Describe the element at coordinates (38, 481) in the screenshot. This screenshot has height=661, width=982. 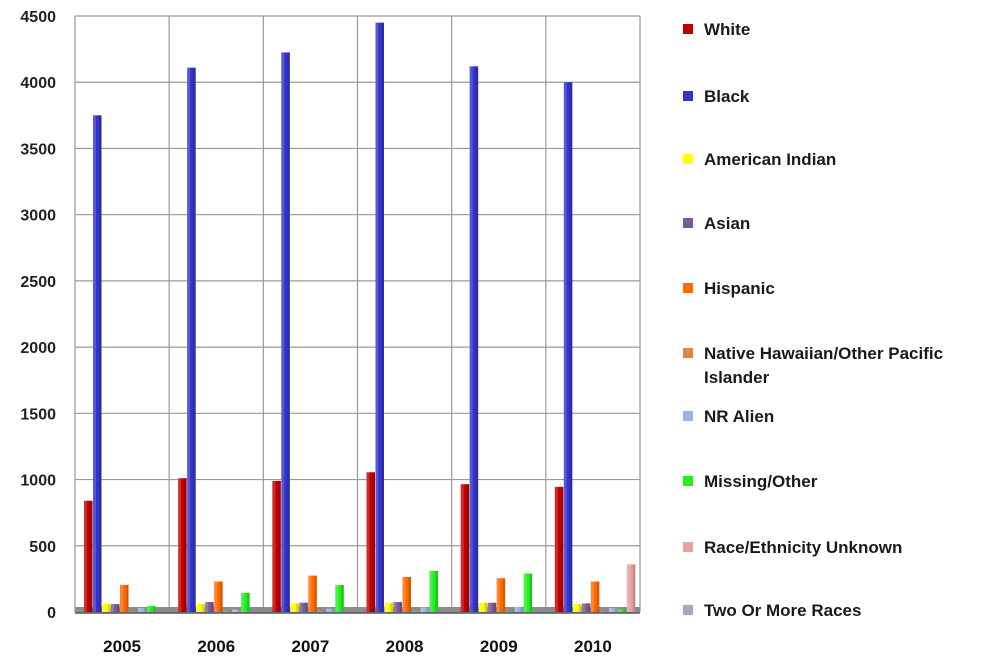
I see `y-tick-label: 1000` at that location.